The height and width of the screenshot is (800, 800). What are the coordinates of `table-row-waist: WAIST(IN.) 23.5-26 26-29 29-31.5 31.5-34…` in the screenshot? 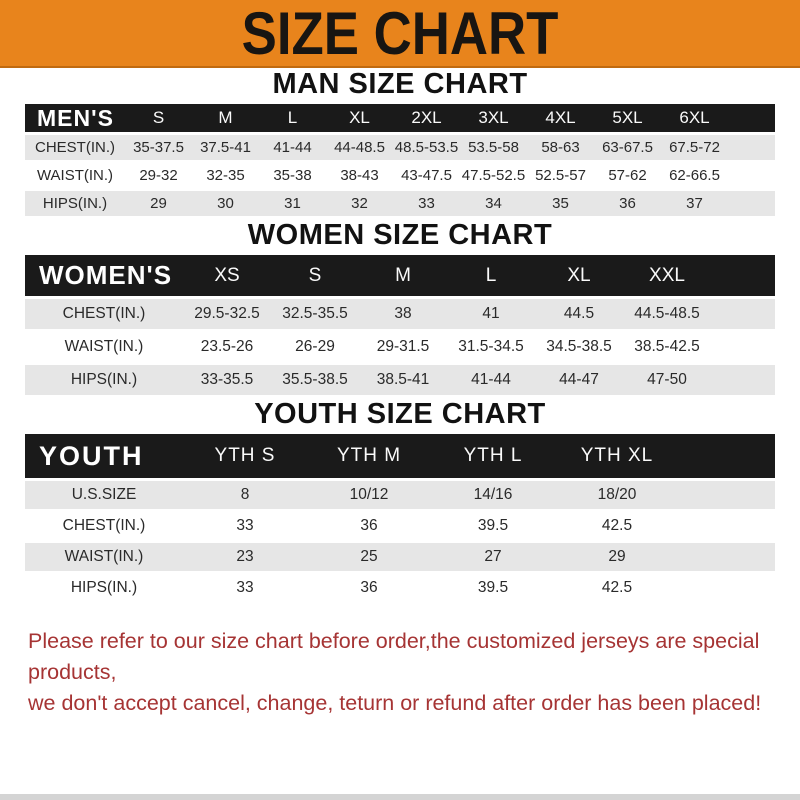 It's located at (400, 347).